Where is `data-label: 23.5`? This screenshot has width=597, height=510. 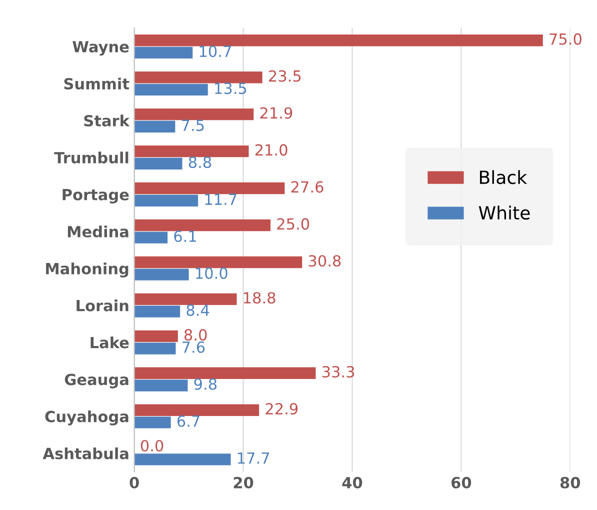
data-label: 23.5 is located at coordinates (285, 76).